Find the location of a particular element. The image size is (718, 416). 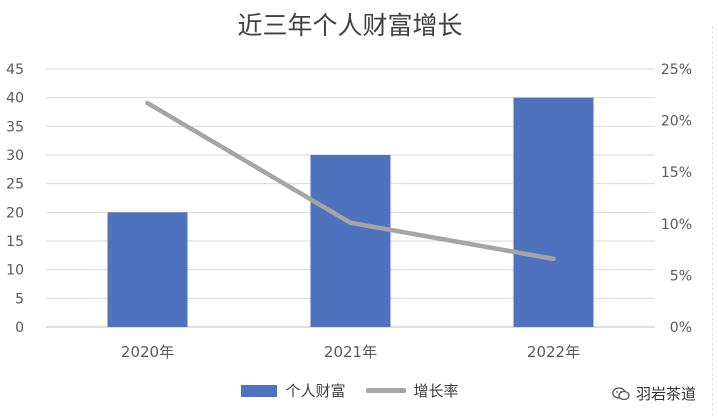

legend-swatch-line is located at coordinates (385, 390).